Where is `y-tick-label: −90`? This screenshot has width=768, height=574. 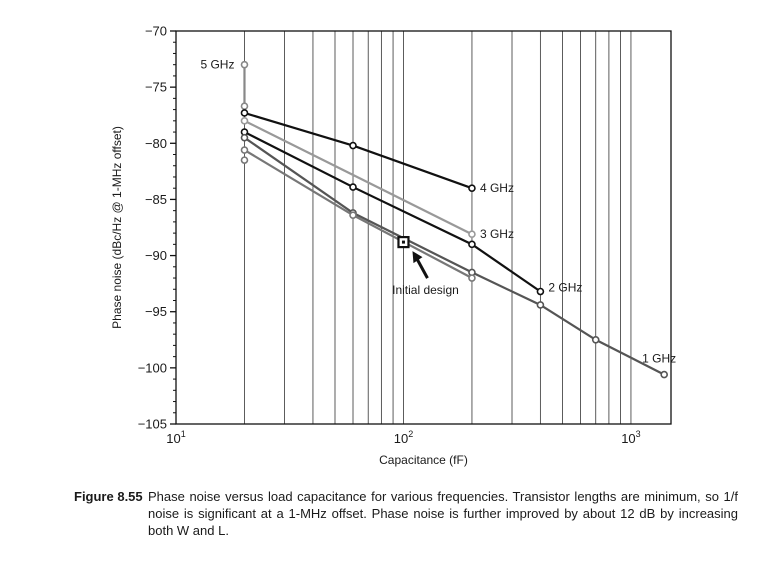 y-tick-label: −90 is located at coordinates (156, 255).